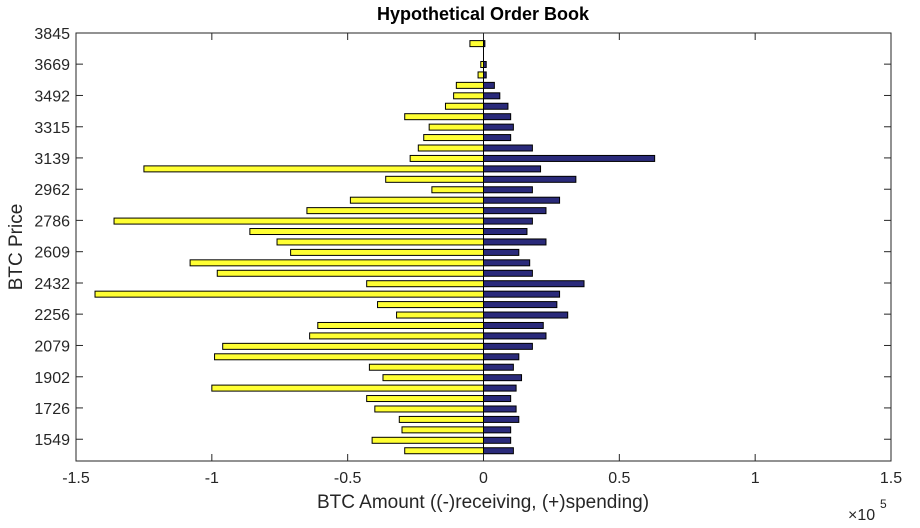  I want to click on x-exponent-power: 5, so click(883, 504).